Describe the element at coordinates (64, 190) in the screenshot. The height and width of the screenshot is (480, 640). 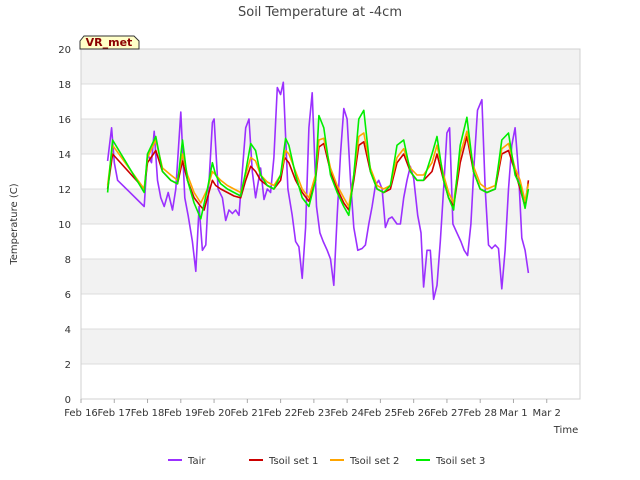
I see `y-tick-label: 12` at that location.